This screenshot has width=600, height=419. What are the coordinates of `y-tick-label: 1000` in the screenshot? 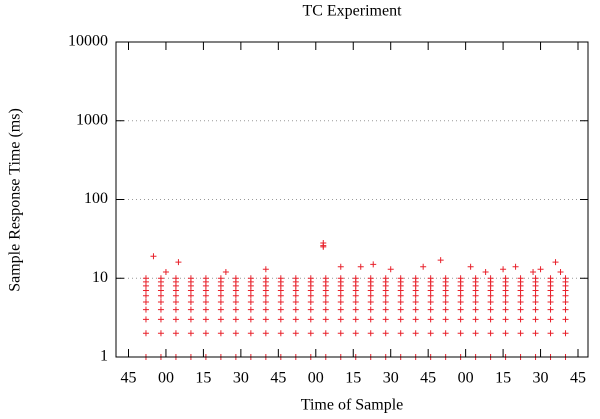 It's located at (92, 119).